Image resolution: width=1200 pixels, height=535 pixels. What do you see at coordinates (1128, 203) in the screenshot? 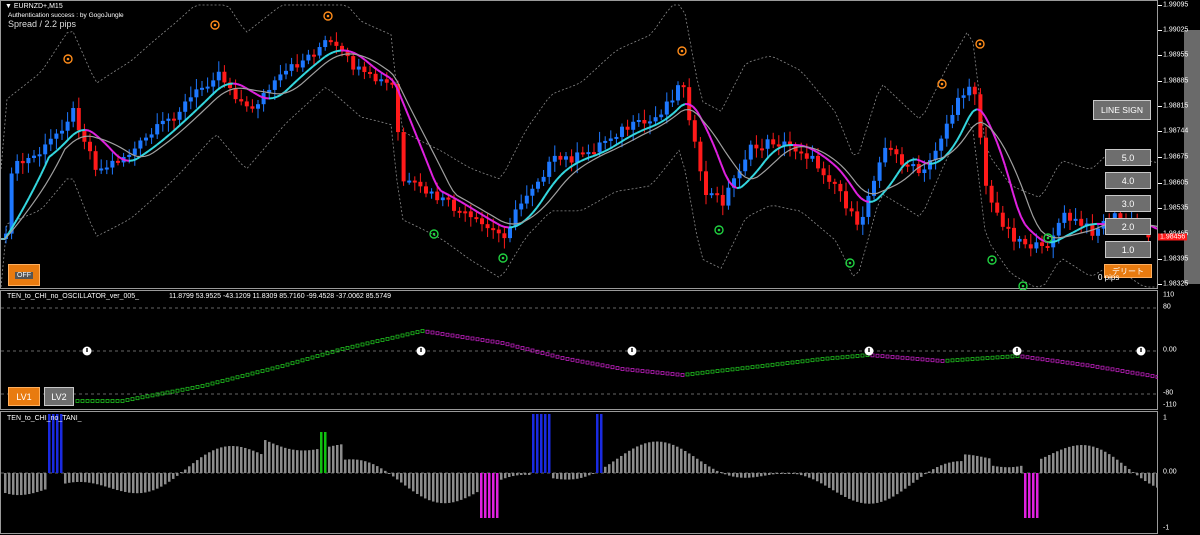
I see `level-3-button: 3.0` at bounding box center [1128, 203].